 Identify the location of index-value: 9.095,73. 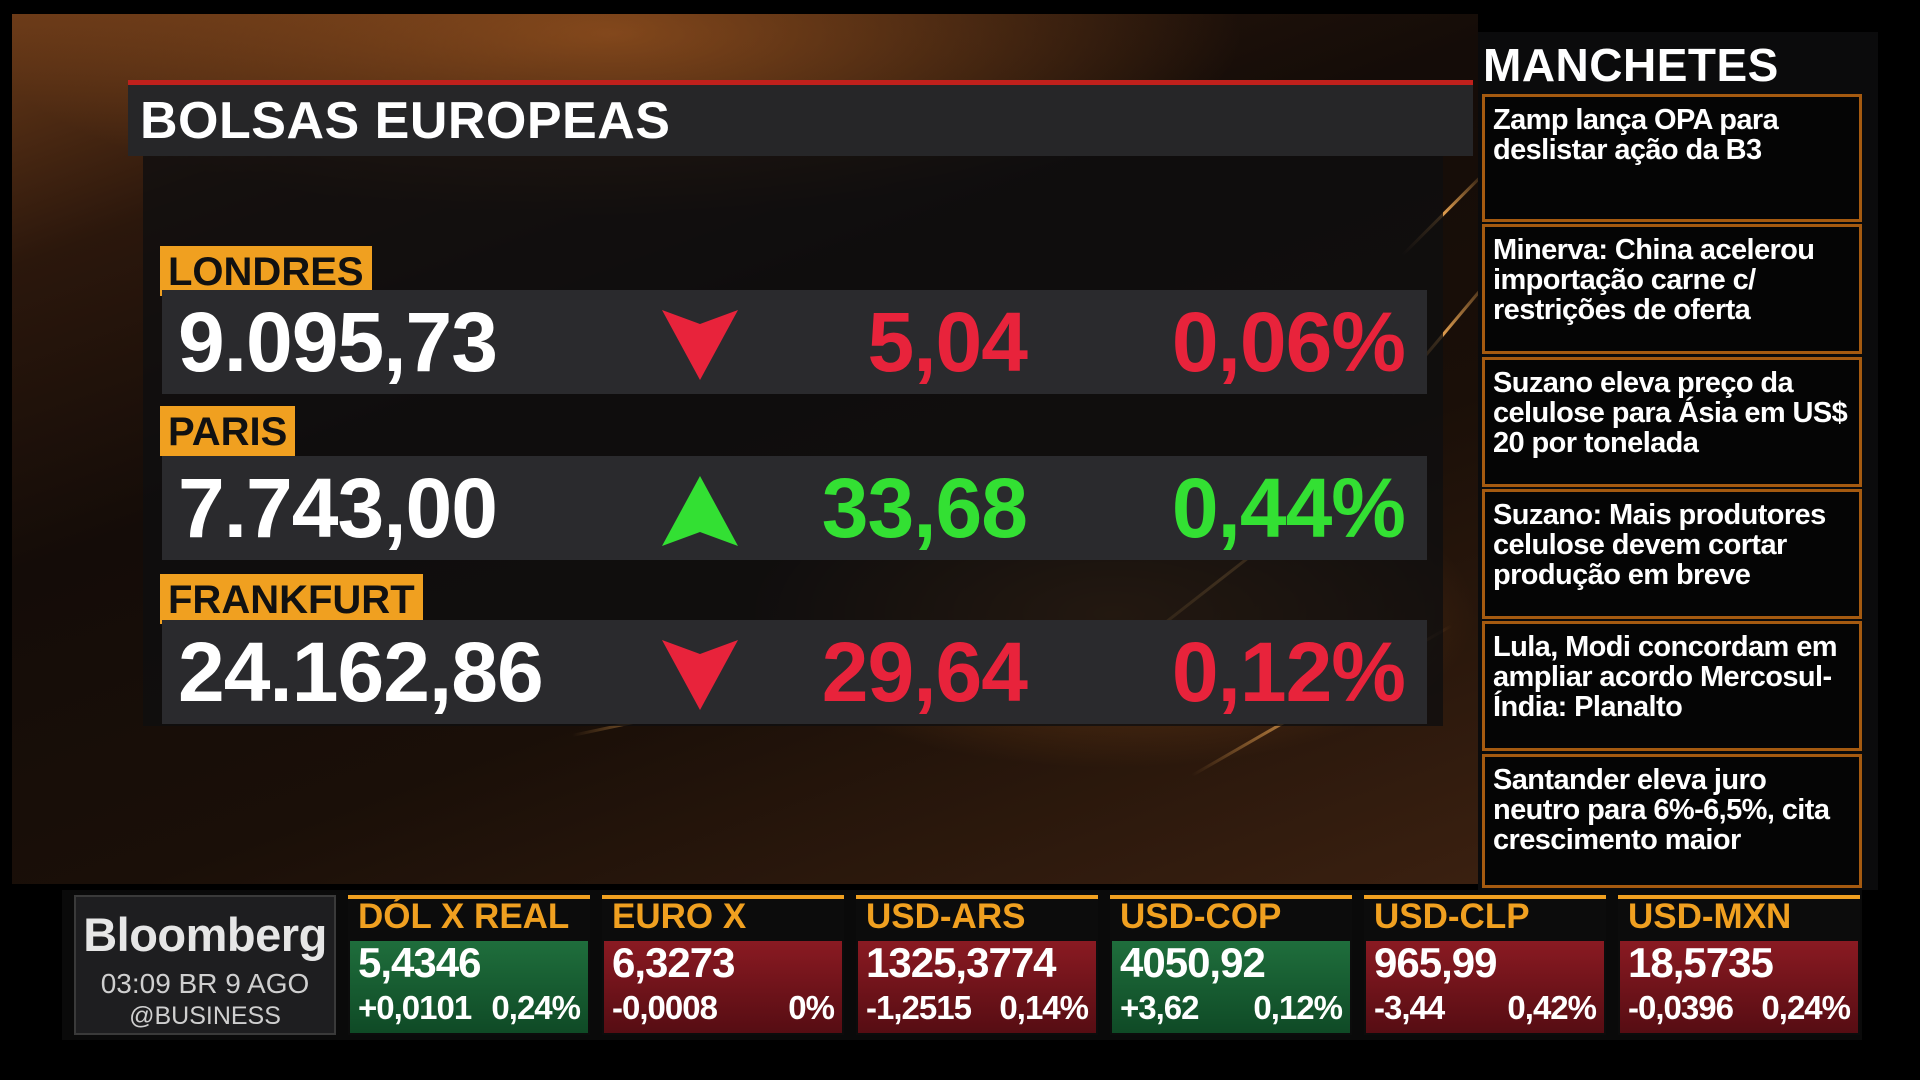
(338, 342).